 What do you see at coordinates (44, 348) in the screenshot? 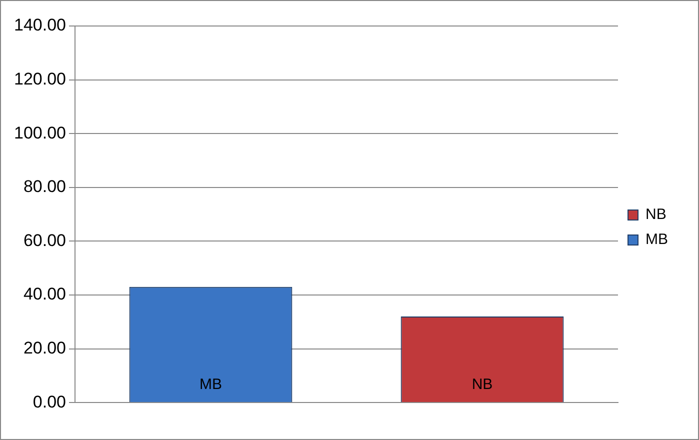
I see `y-tick-label: 20.00` at bounding box center [44, 348].